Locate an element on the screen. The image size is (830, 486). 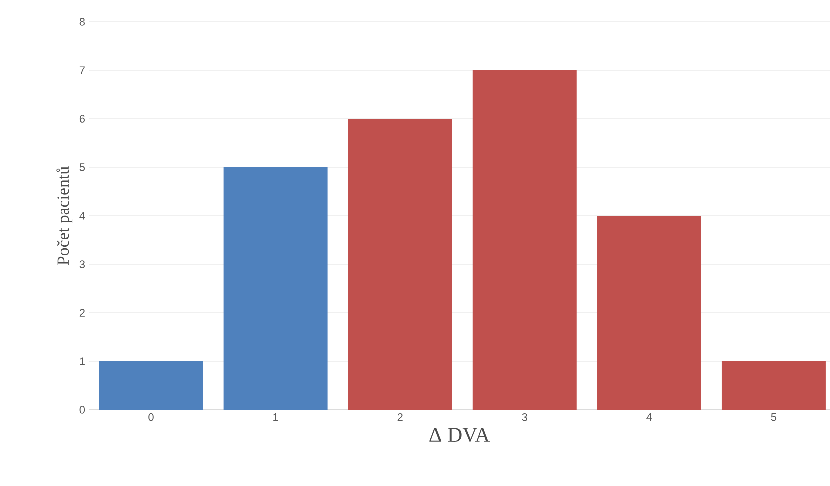
y-tick-label: 5 is located at coordinates (83, 168).